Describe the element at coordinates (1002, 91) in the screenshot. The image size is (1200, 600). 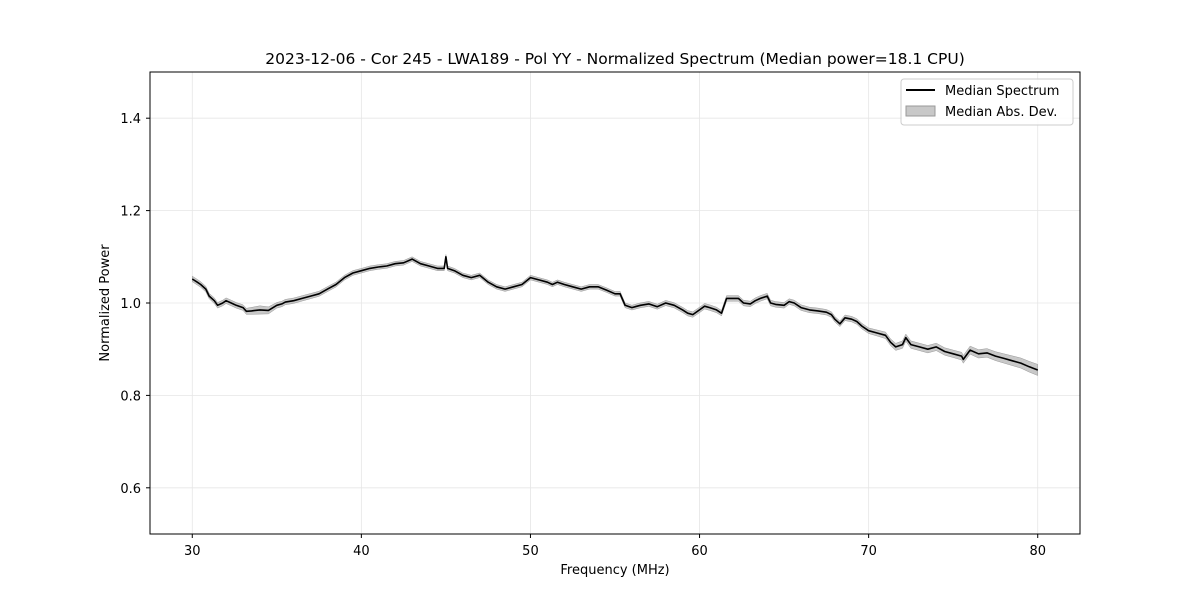
I see `legend-entry-median-spectrum: Median Spectrum` at that location.